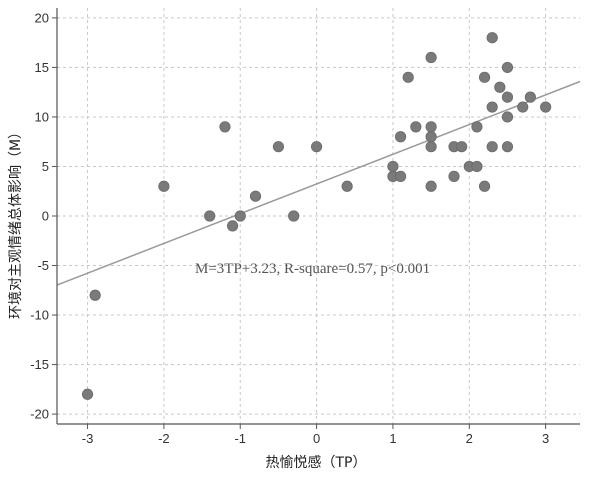 This screenshot has height=478, width=600. Describe the element at coordinates (164, 438) in the screenshot. I see `x-tick-label: -2` at that location.